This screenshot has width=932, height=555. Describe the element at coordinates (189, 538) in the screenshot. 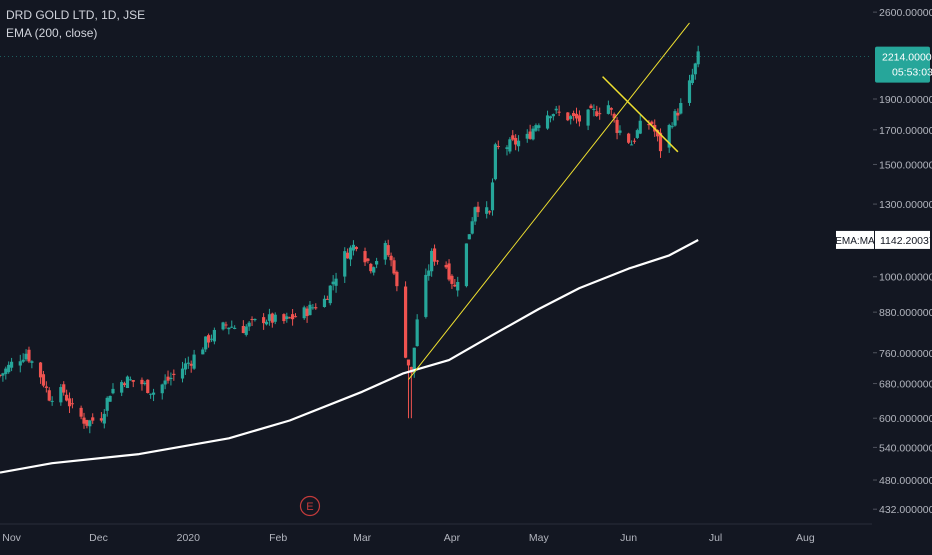

I see `time-tick-label: 2020` at that location.